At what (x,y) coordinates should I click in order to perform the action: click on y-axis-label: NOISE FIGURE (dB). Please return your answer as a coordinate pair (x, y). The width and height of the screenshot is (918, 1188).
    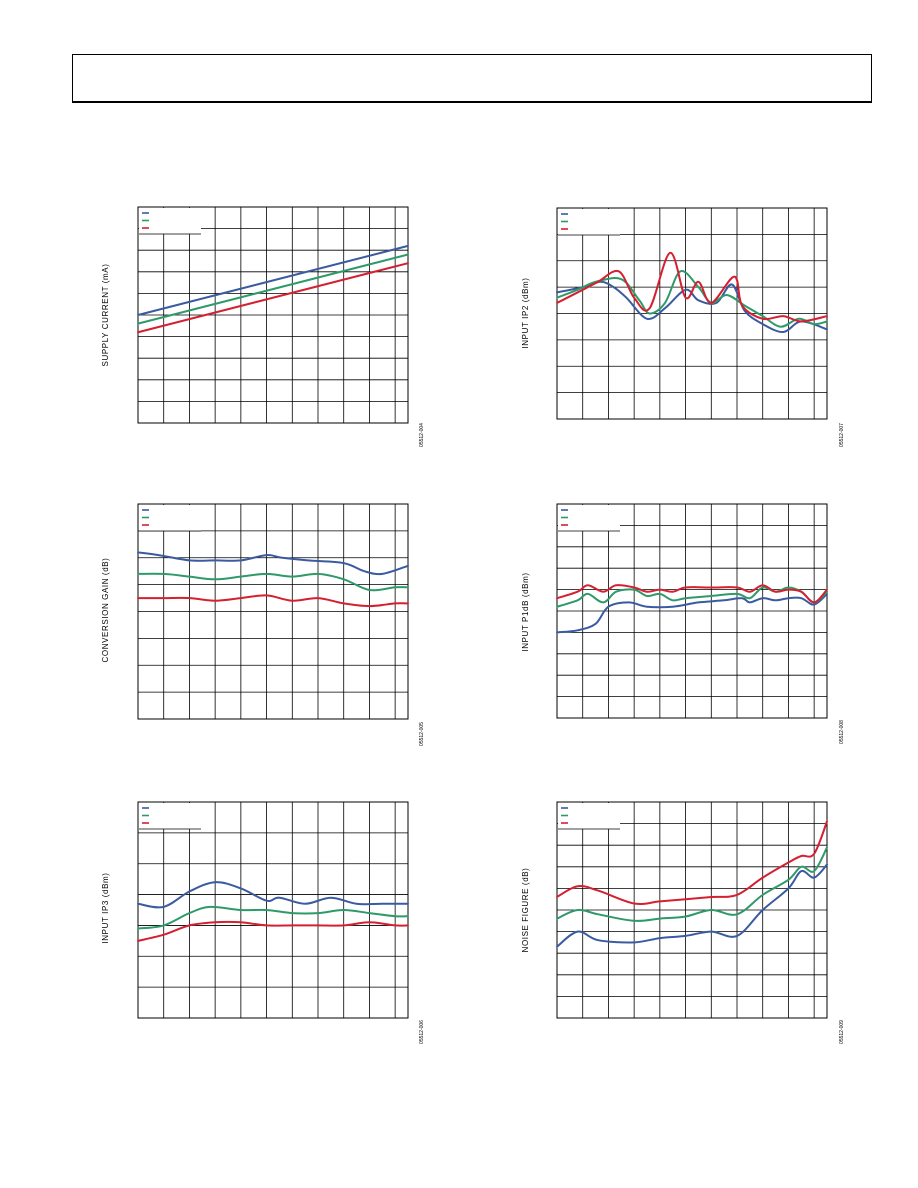
    Looking at the image, I should click on (525, 910).